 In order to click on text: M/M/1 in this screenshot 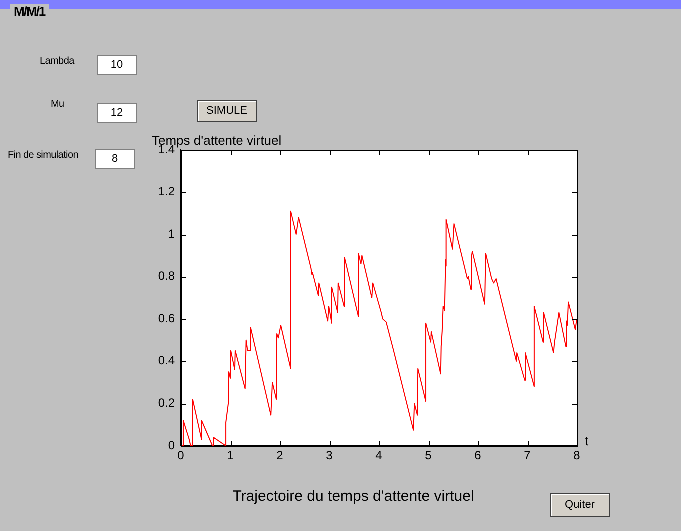, I will do `click(30, 11)`.